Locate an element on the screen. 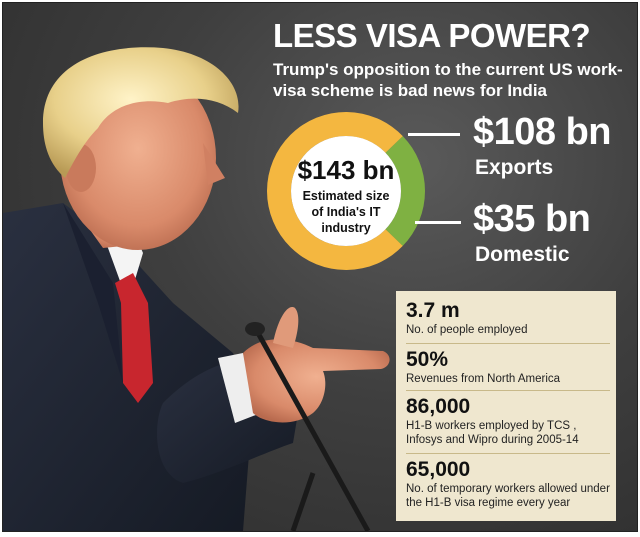  stat-value: 86,000 is located at coordinates (438, 406).